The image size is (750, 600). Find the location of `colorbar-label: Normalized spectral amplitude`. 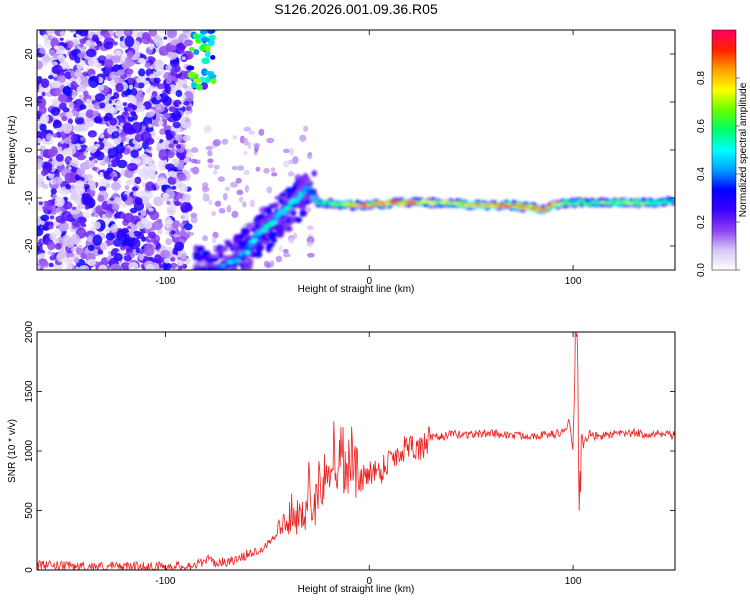

colorbar-label: Normalized spectral amplitude is located at coordinates (743, 149).